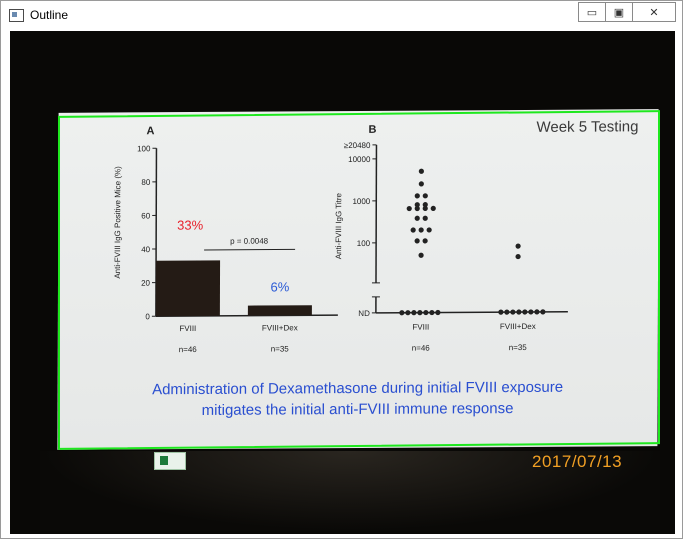  Describe the element at coordinates (373, 130) in the screenshot. I see `chart-b-panel-label: B` at that location.